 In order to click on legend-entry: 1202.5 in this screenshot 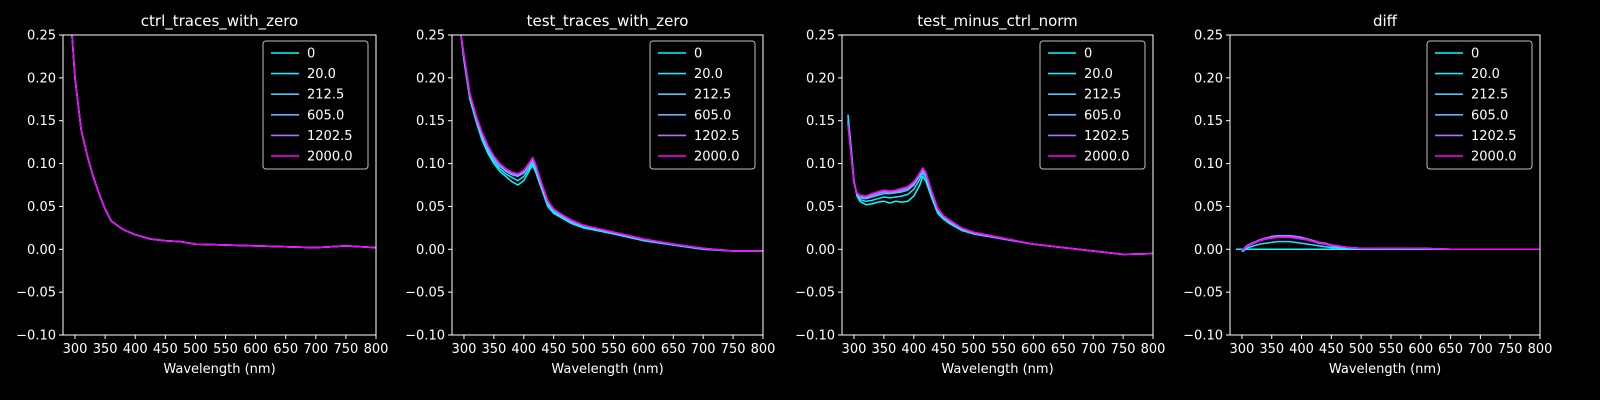, I will do `click(330, 136)`.